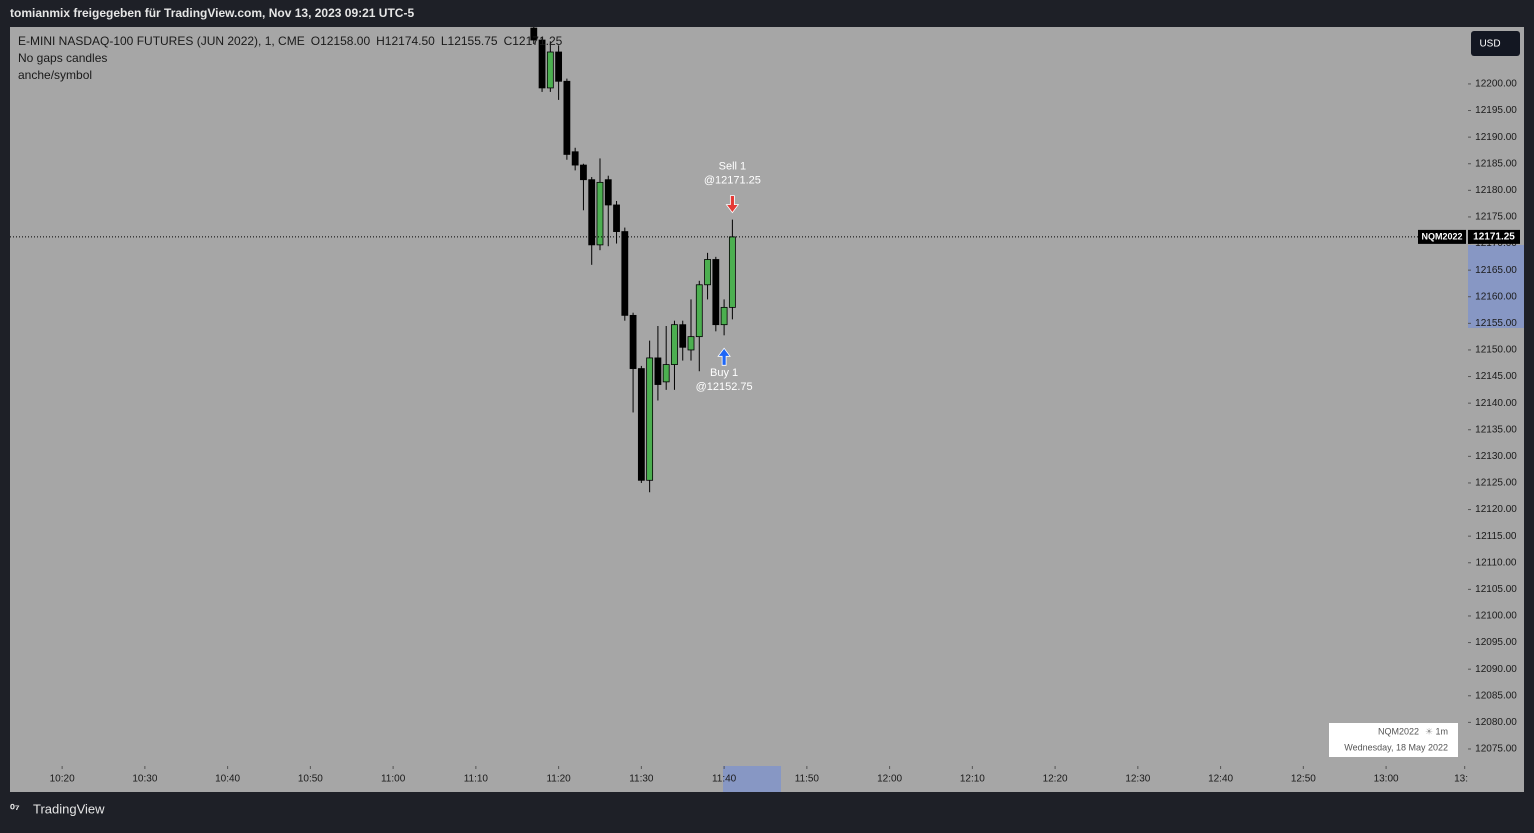 The height and width of the screenshot is (833, 1534). I want to click on x-tick-label: 10:30, so click(144, 779).